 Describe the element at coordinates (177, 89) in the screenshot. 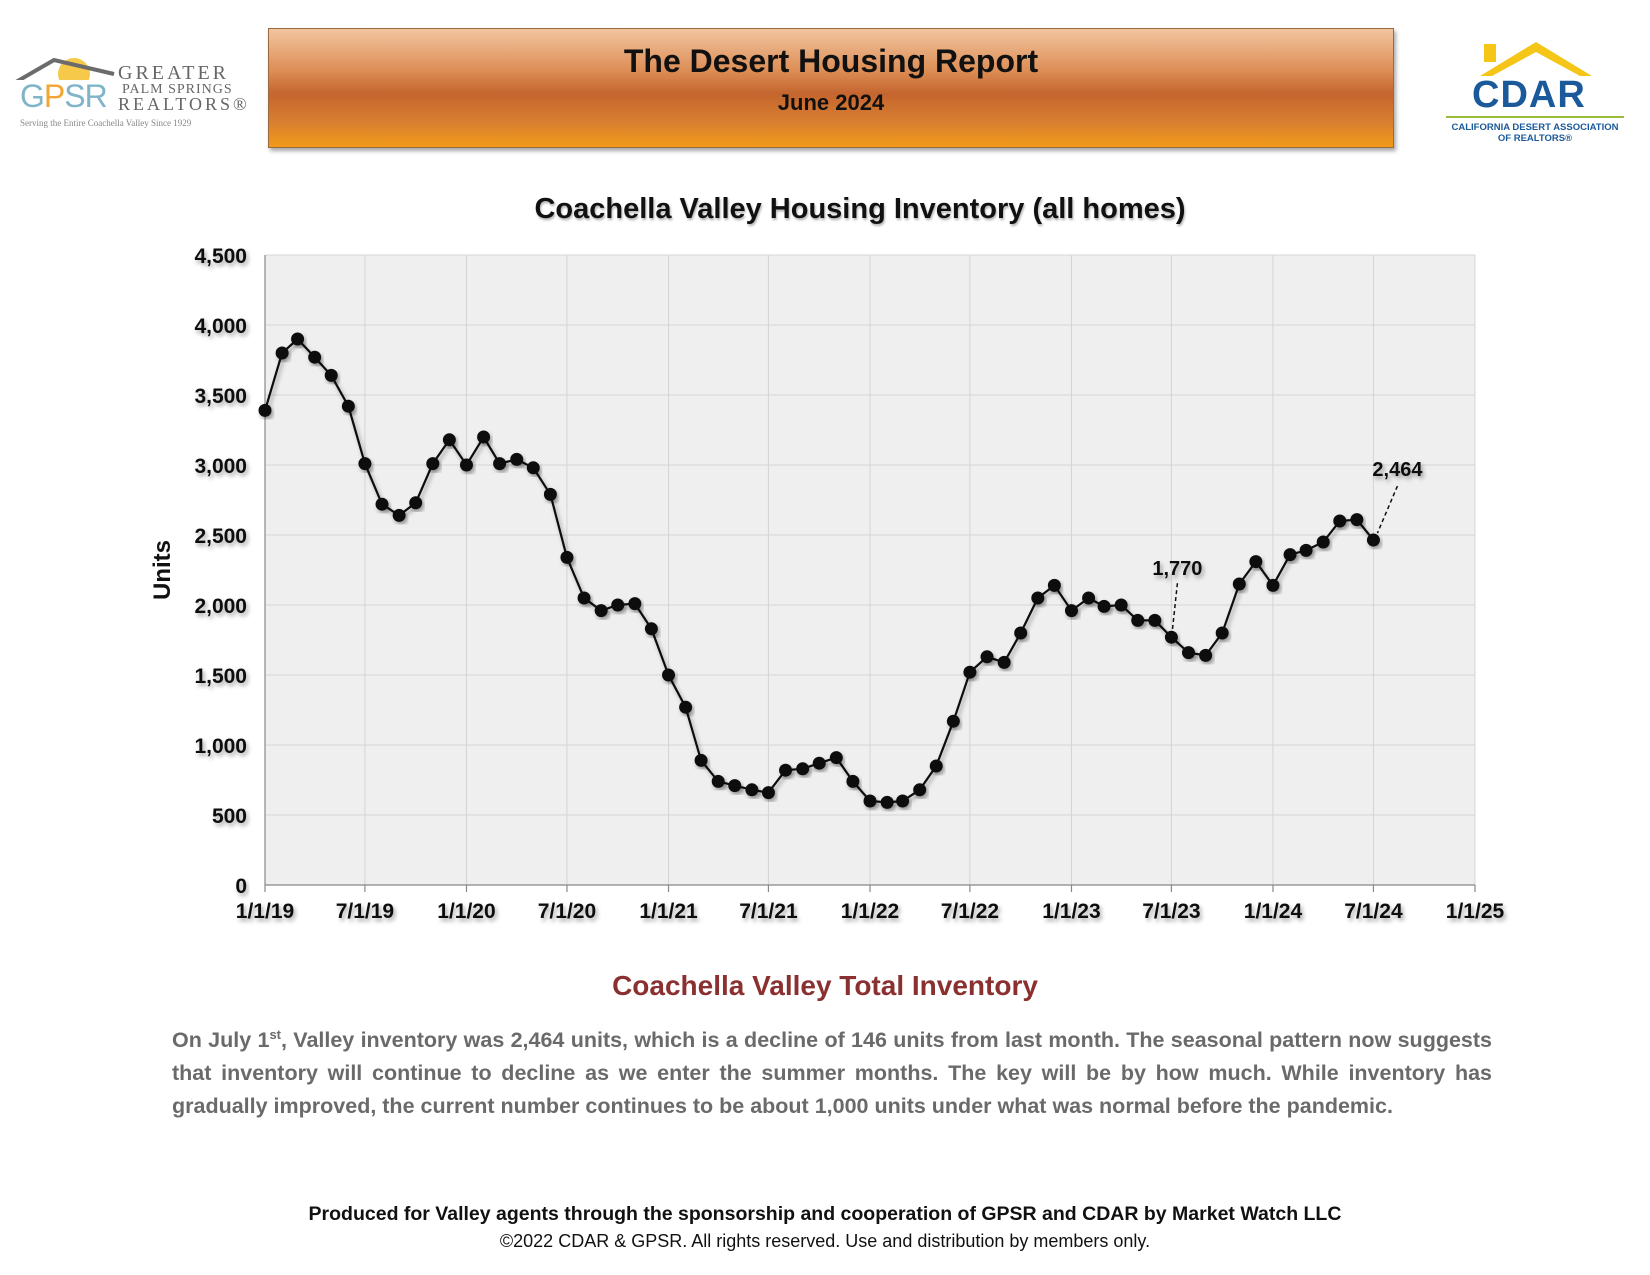

I see `gpsr-palm-springs-text: PALM SPRINGS` at that location.